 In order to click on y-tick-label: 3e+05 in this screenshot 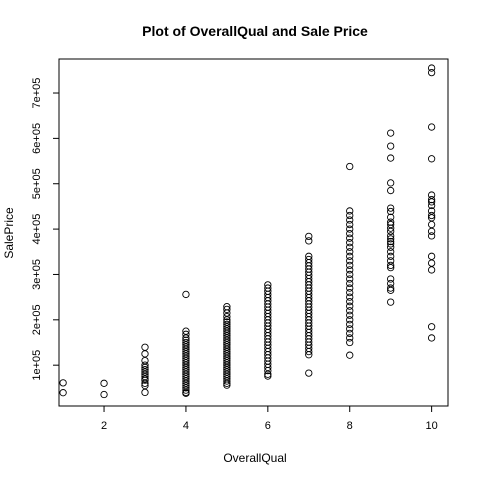, I will do `click(37, 274)`.